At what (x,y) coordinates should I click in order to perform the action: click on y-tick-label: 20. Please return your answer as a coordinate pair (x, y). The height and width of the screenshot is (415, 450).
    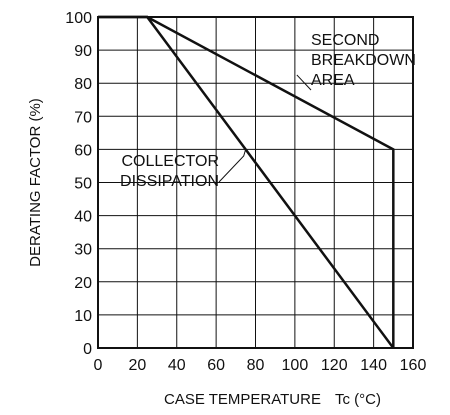
    Looking at the image, I should click on (83, 283).